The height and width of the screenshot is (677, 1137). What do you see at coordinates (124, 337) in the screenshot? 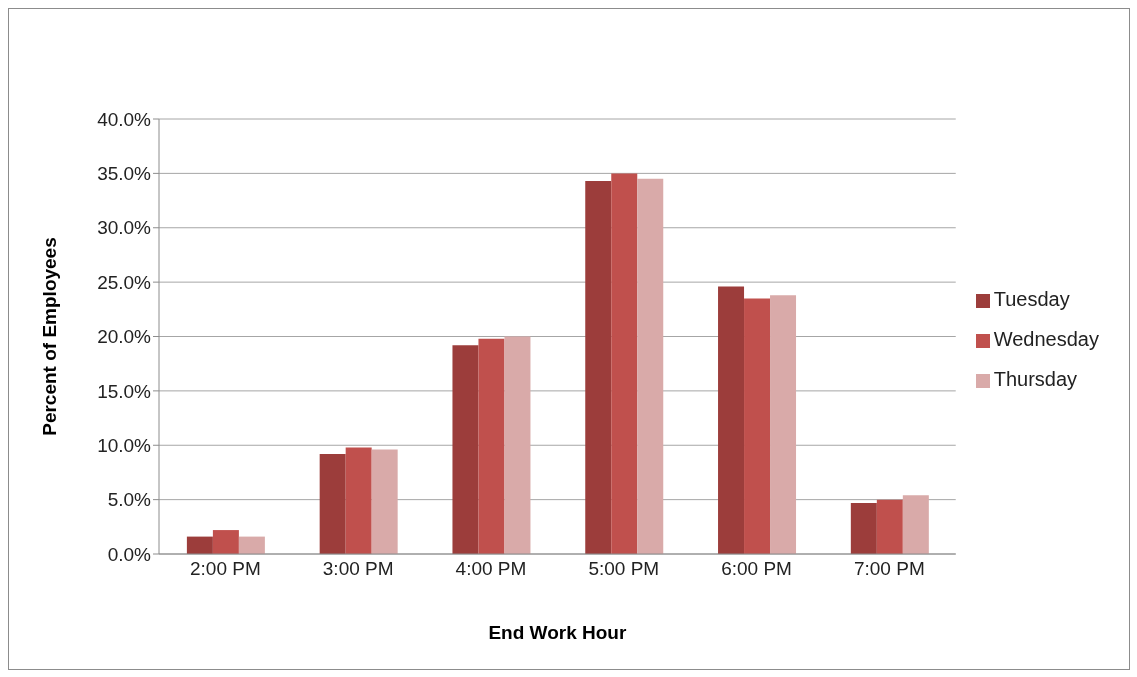
I see `y-tick-label: 20.0%` at bounding box center [124, 337].